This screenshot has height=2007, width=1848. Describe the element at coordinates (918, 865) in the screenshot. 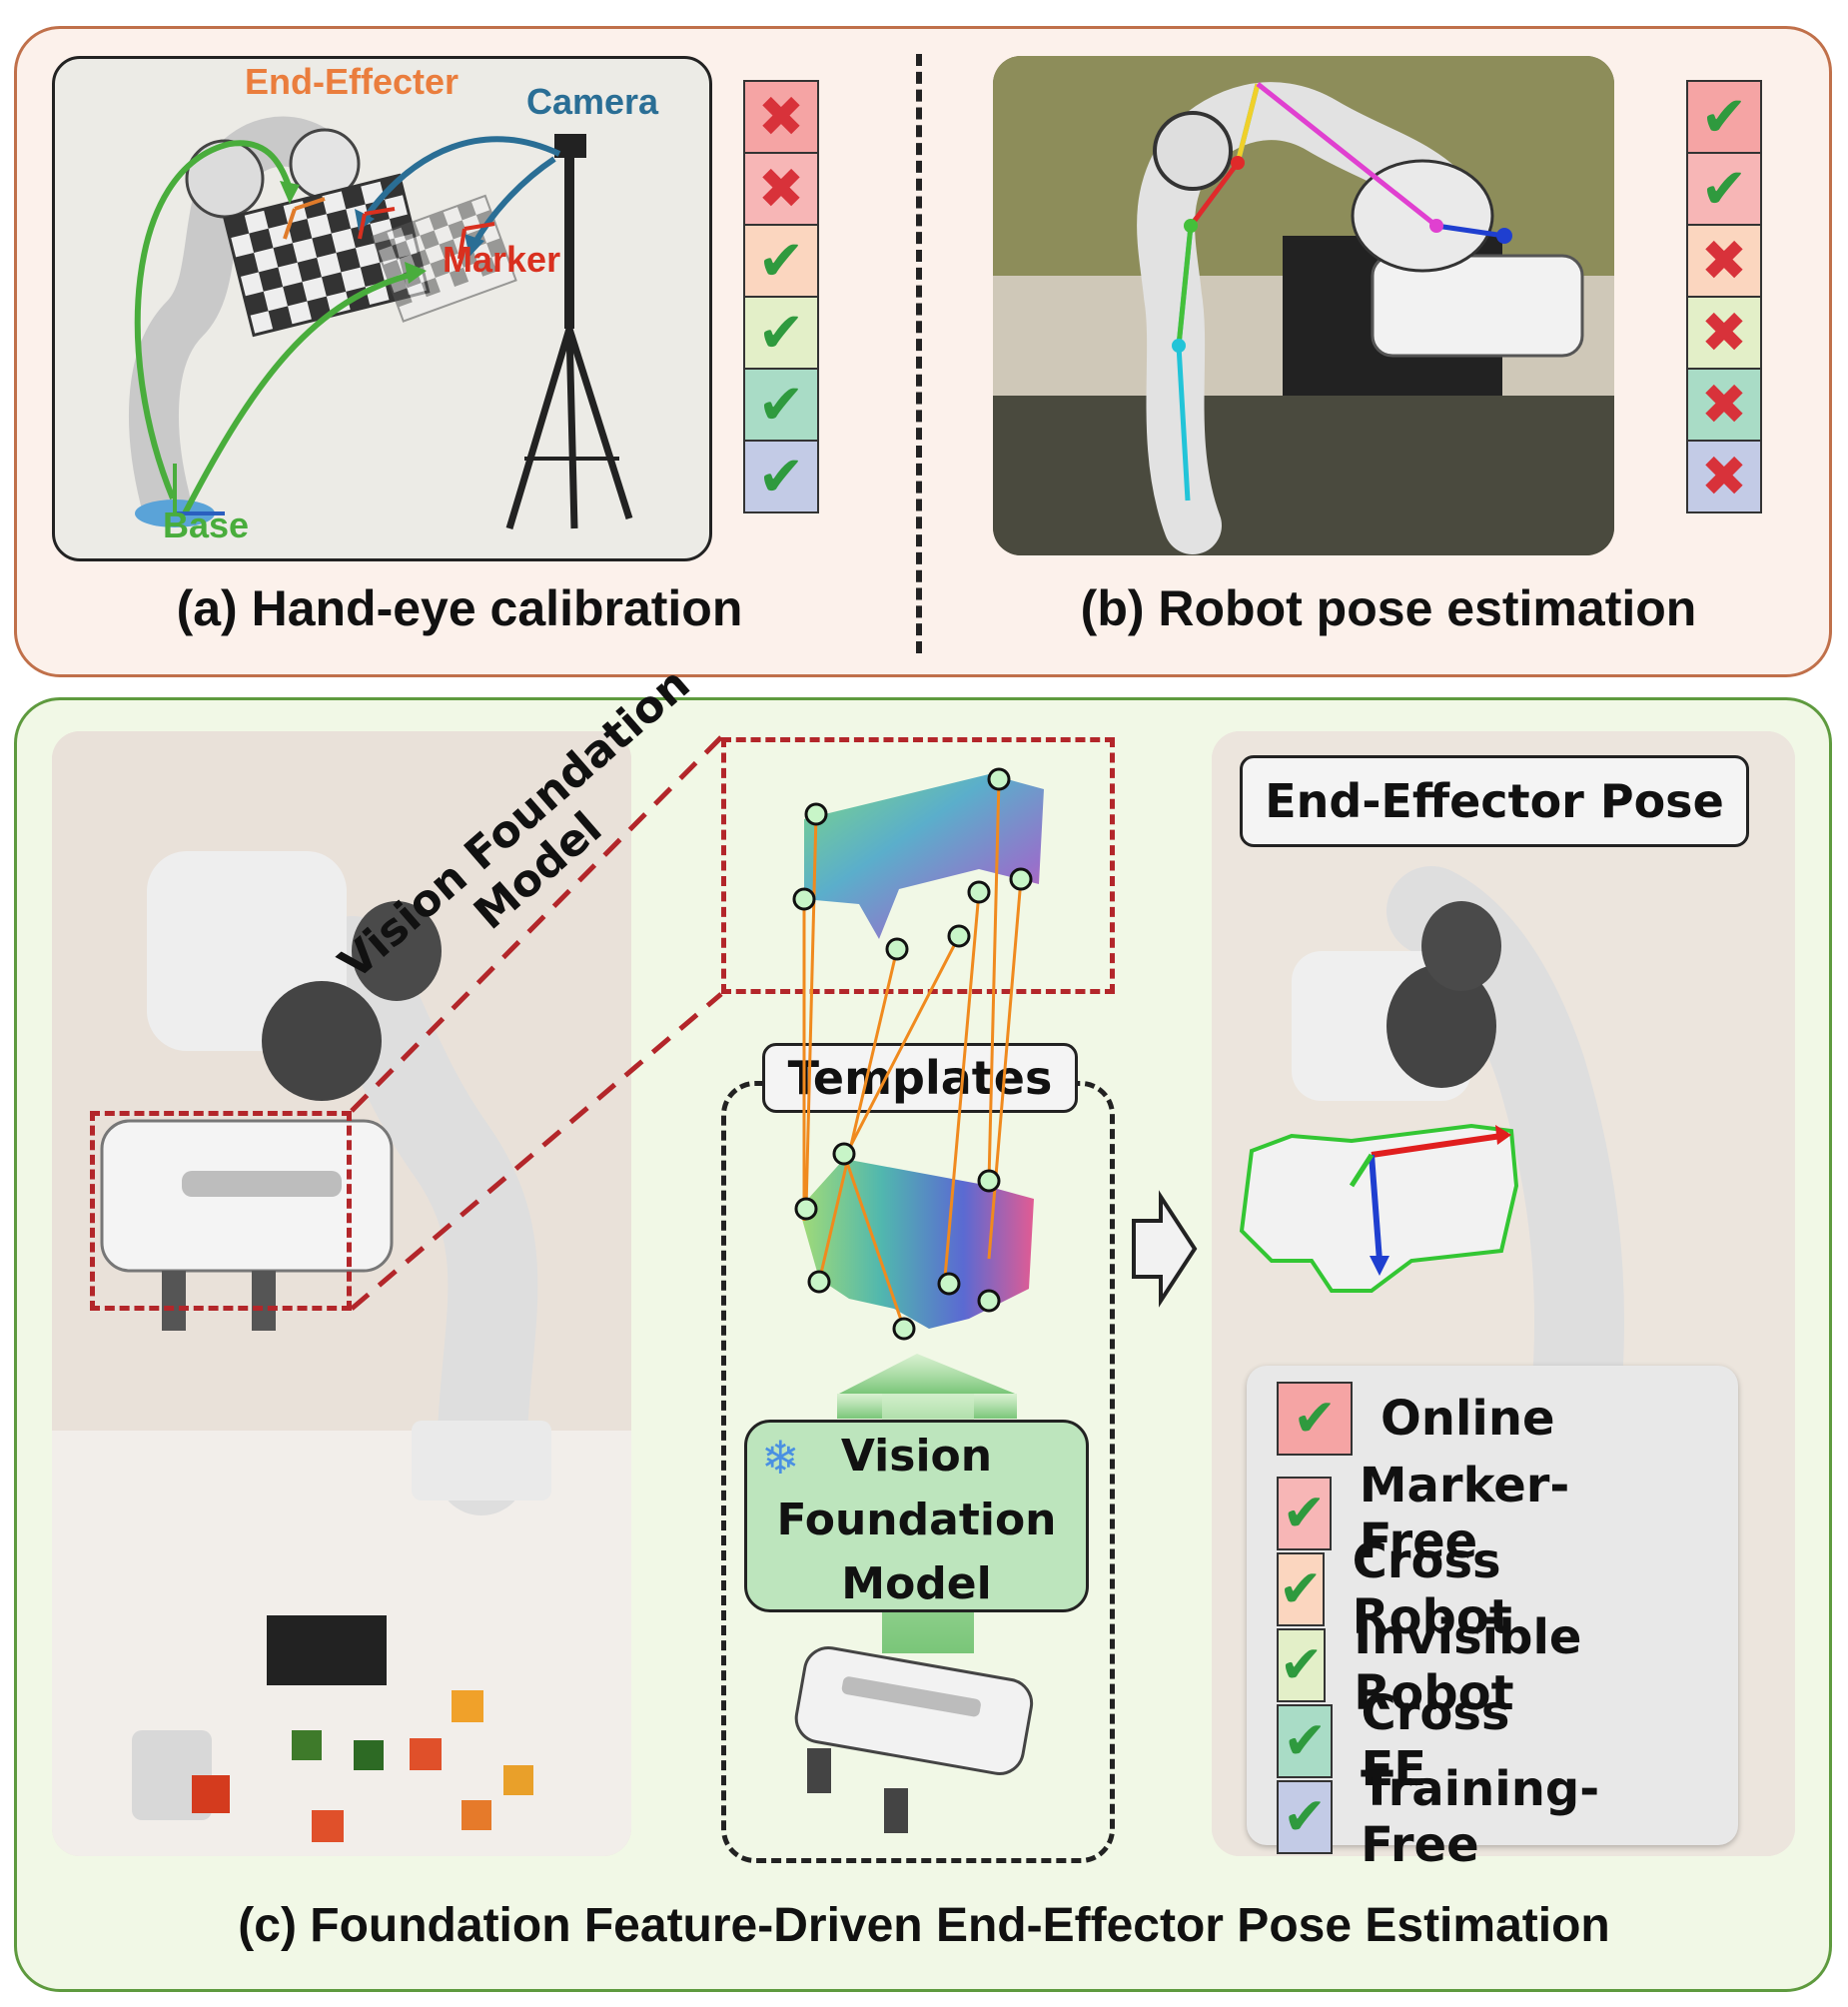

I see `feature-crop-box` at that location.